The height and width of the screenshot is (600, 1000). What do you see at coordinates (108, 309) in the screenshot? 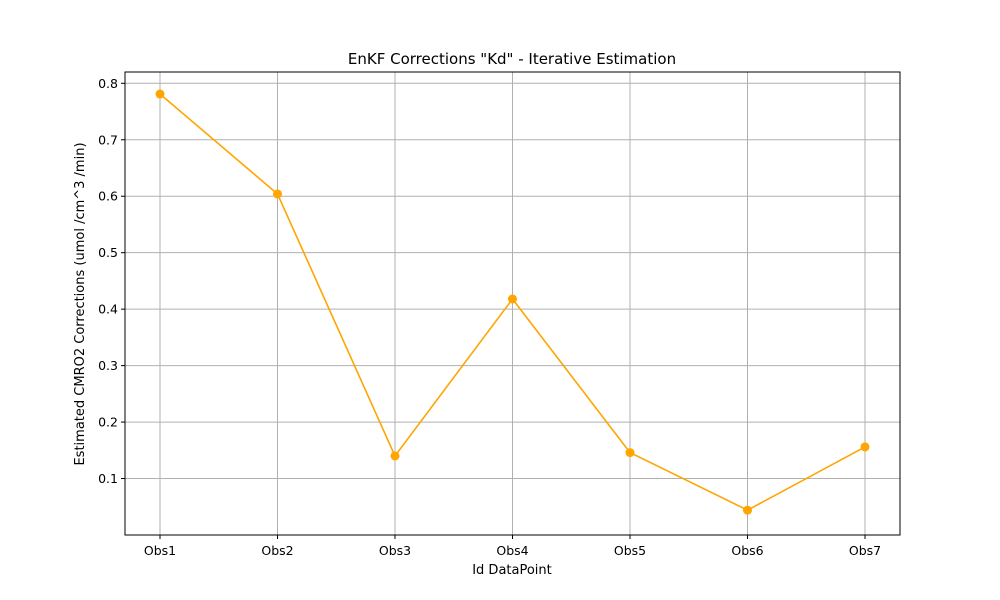
I see `y-tick-label: 0.4` at bounding box center [108, 309].